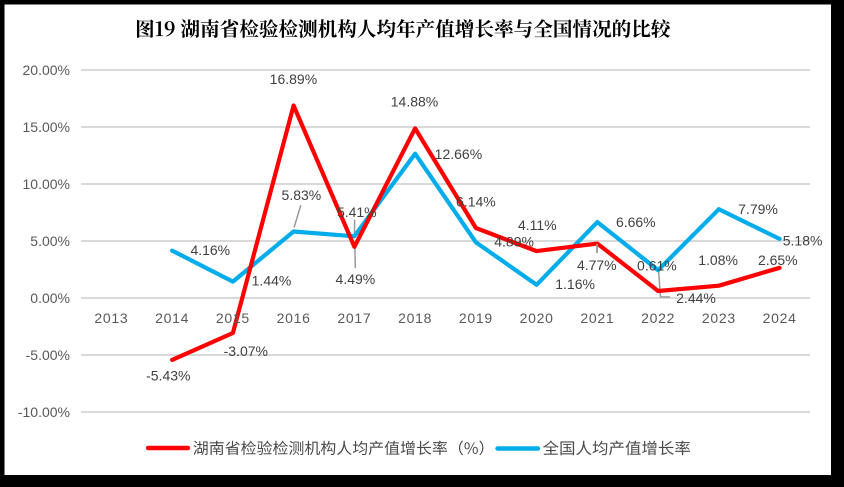  Describe the element at coordinates (111, 318) in the screenshot. I see `svg-text: 2013` at that location.